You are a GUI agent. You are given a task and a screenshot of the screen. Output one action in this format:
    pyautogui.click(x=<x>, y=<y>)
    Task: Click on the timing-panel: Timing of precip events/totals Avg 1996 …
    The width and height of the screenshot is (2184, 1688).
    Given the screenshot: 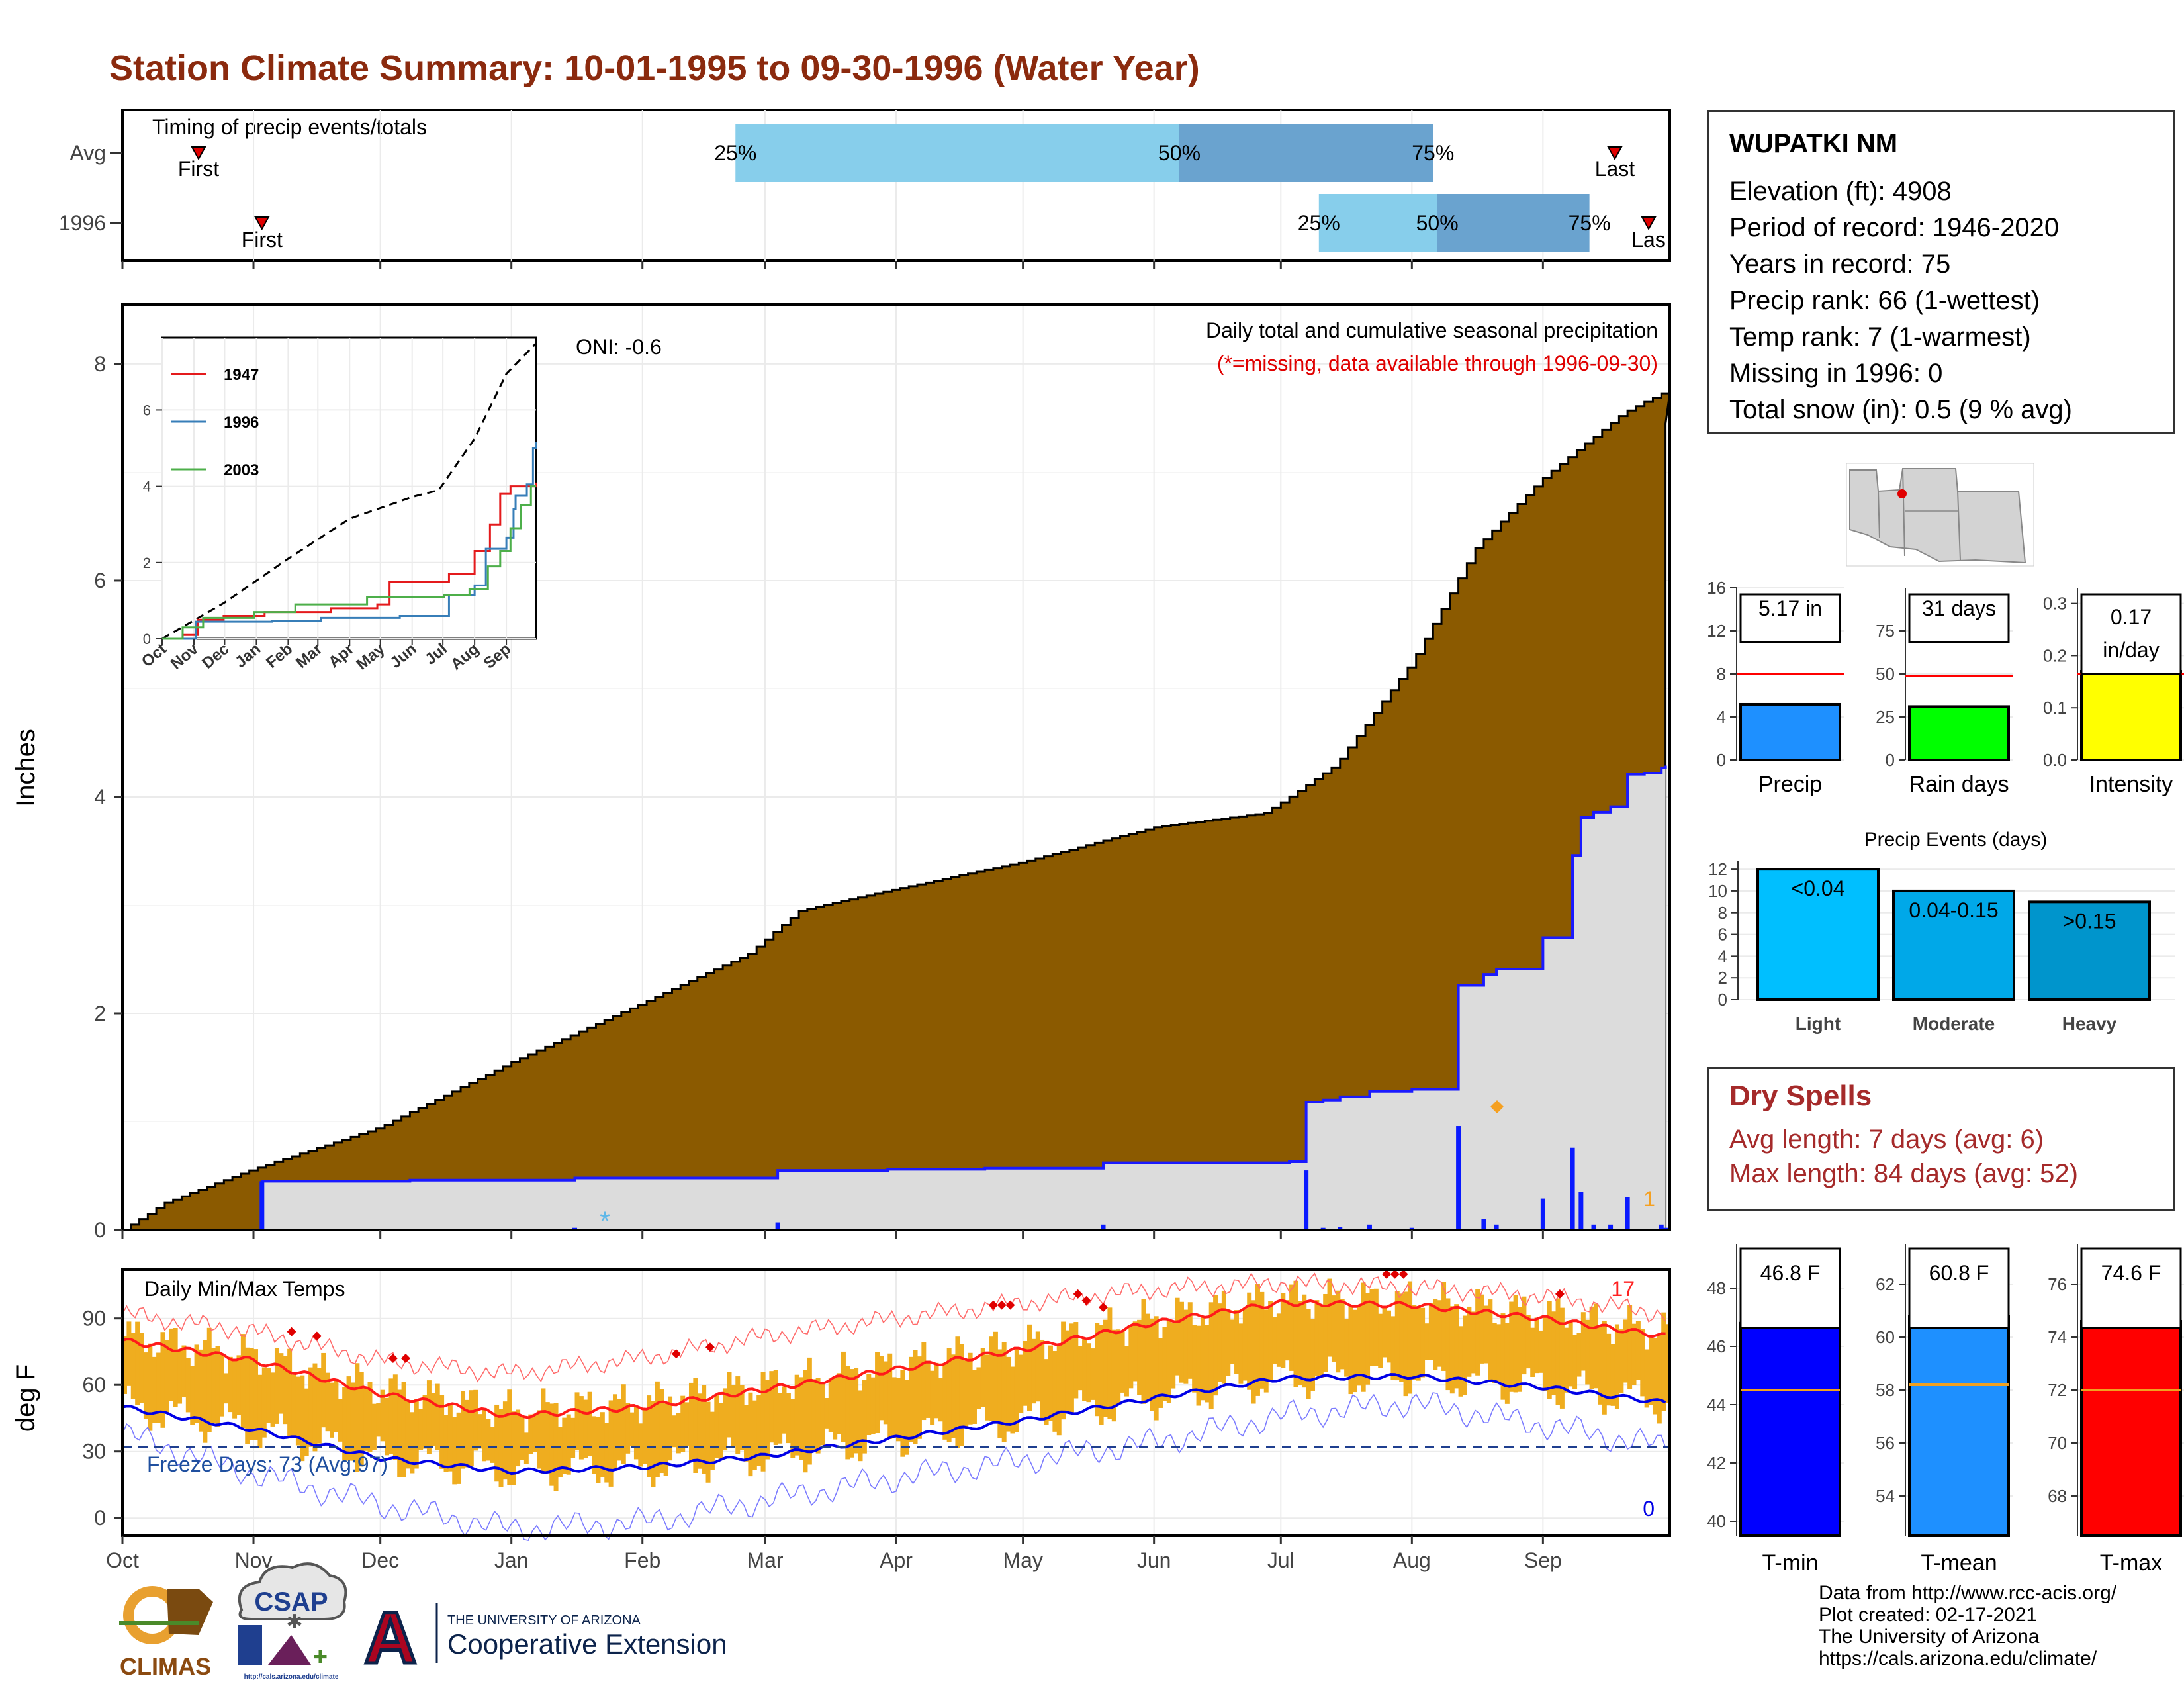 What is the action you would take?
    pyautogui.click(x=865, y=189)
    